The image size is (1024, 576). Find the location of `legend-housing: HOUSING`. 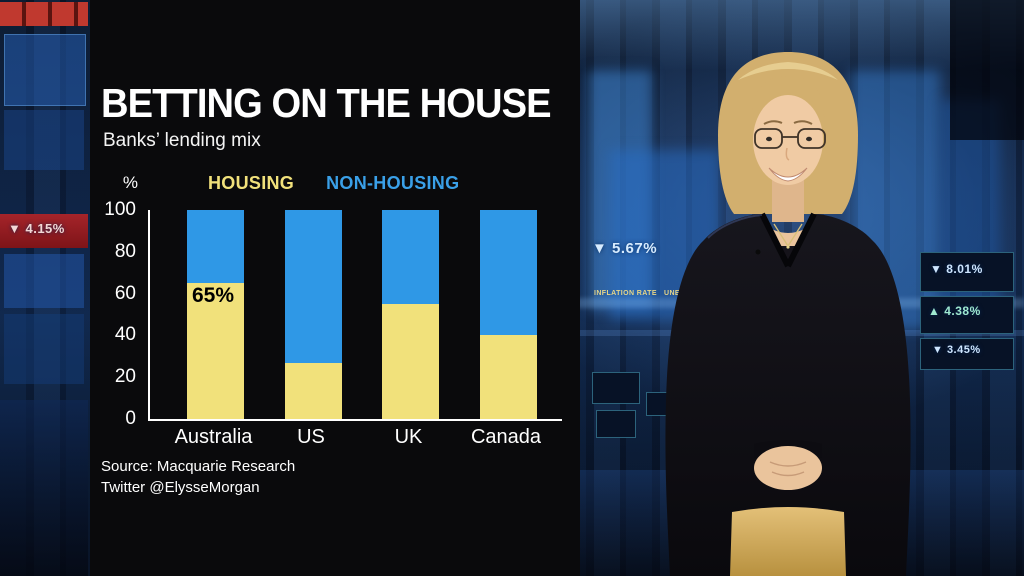

legend-housing: HOUSING is located at coordinates (251, 183).